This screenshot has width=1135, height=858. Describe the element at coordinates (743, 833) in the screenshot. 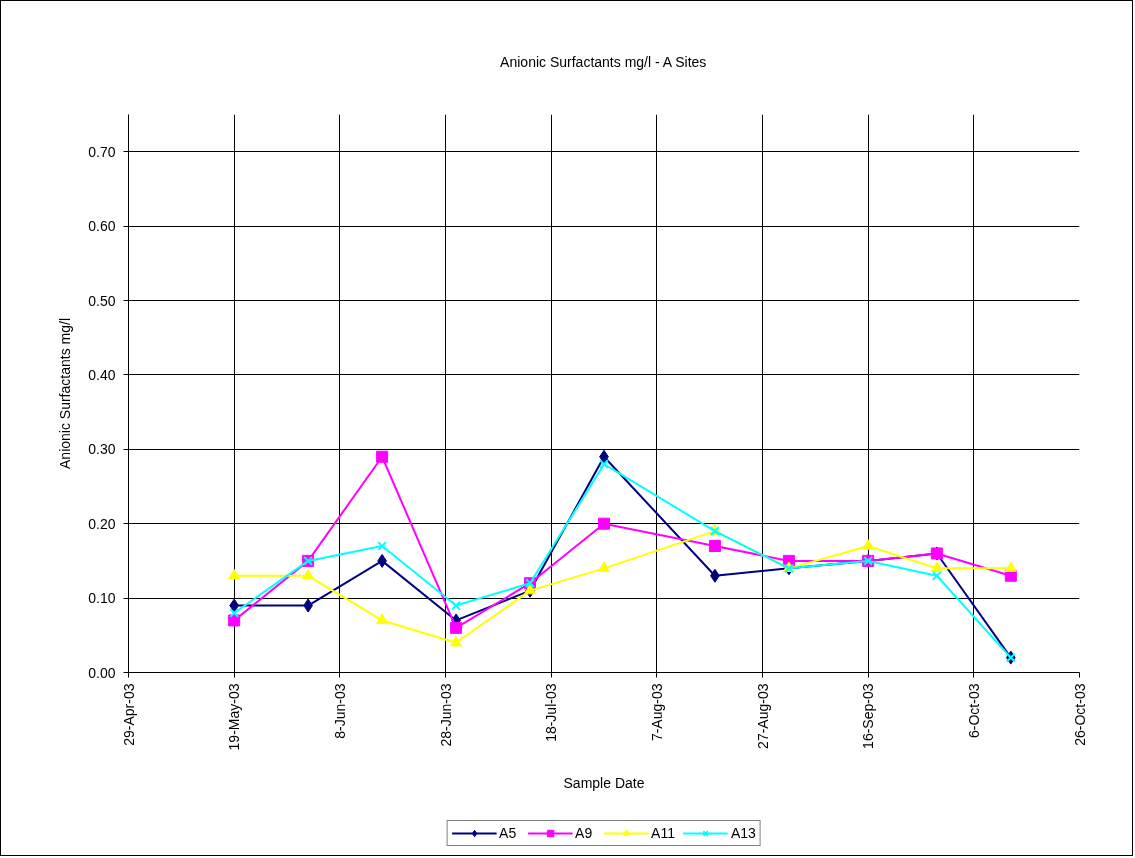

I see `legend-label: A13` at that location.